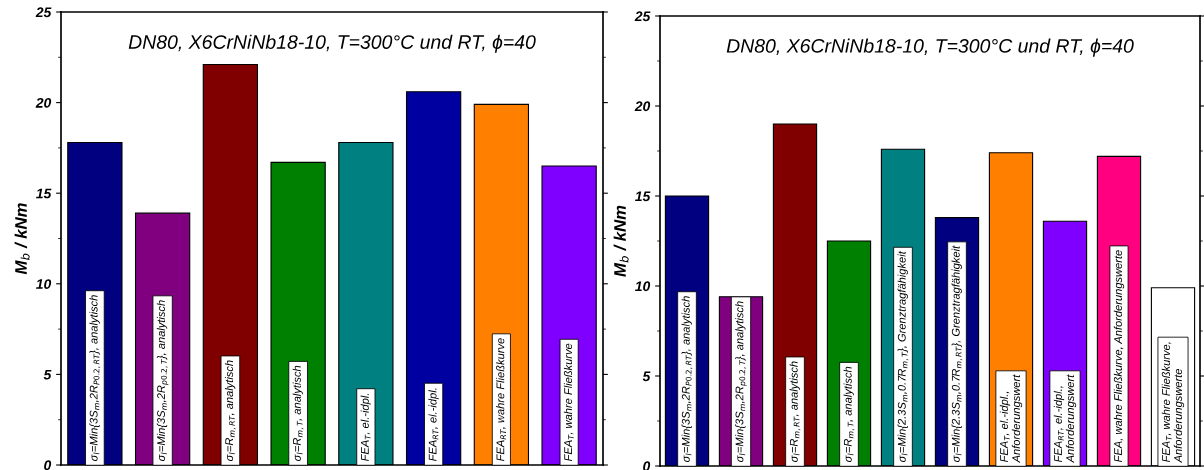  Describe the element at coordinates (568, 402) in the screenshot. I see `x-tick-label: FEA$_{T}$, wahre Fließkurve` at that location.